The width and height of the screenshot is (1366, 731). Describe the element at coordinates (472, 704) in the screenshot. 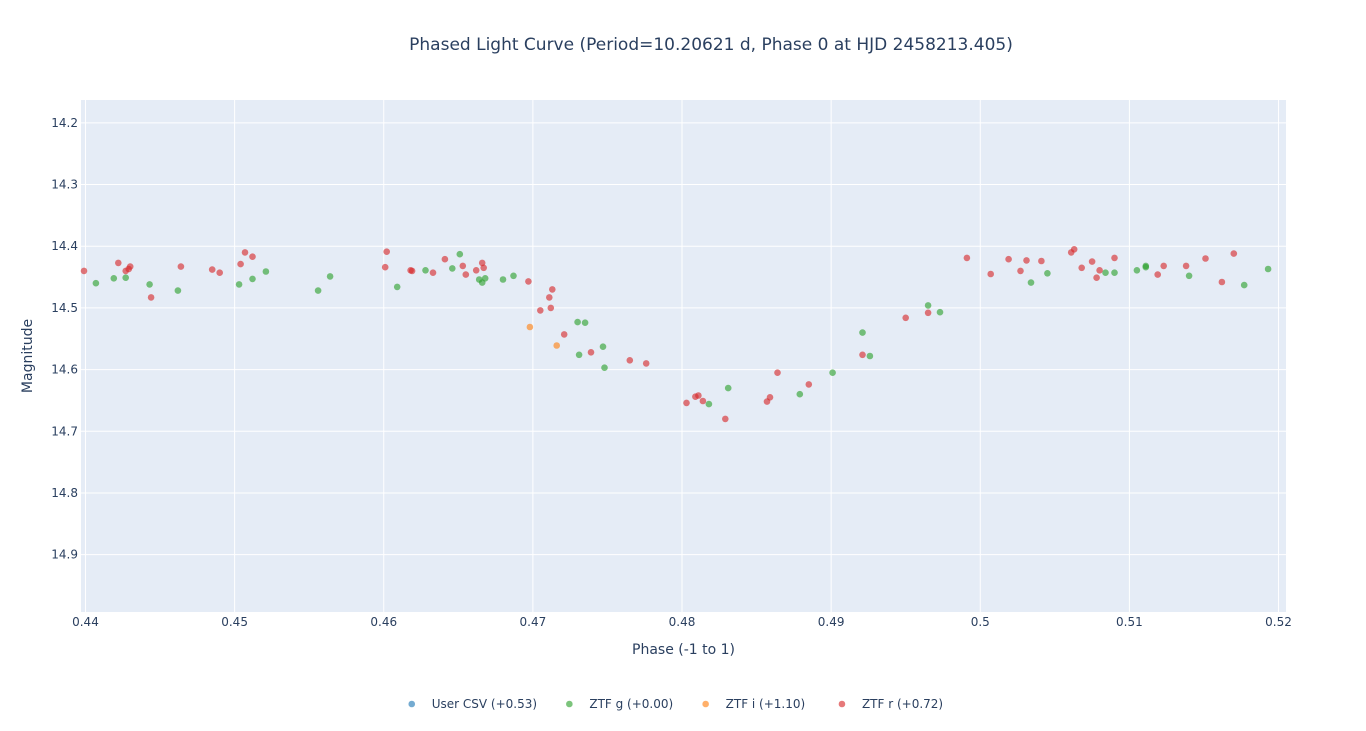

I see `legend-item: User CSV (+0.53)` at that location.